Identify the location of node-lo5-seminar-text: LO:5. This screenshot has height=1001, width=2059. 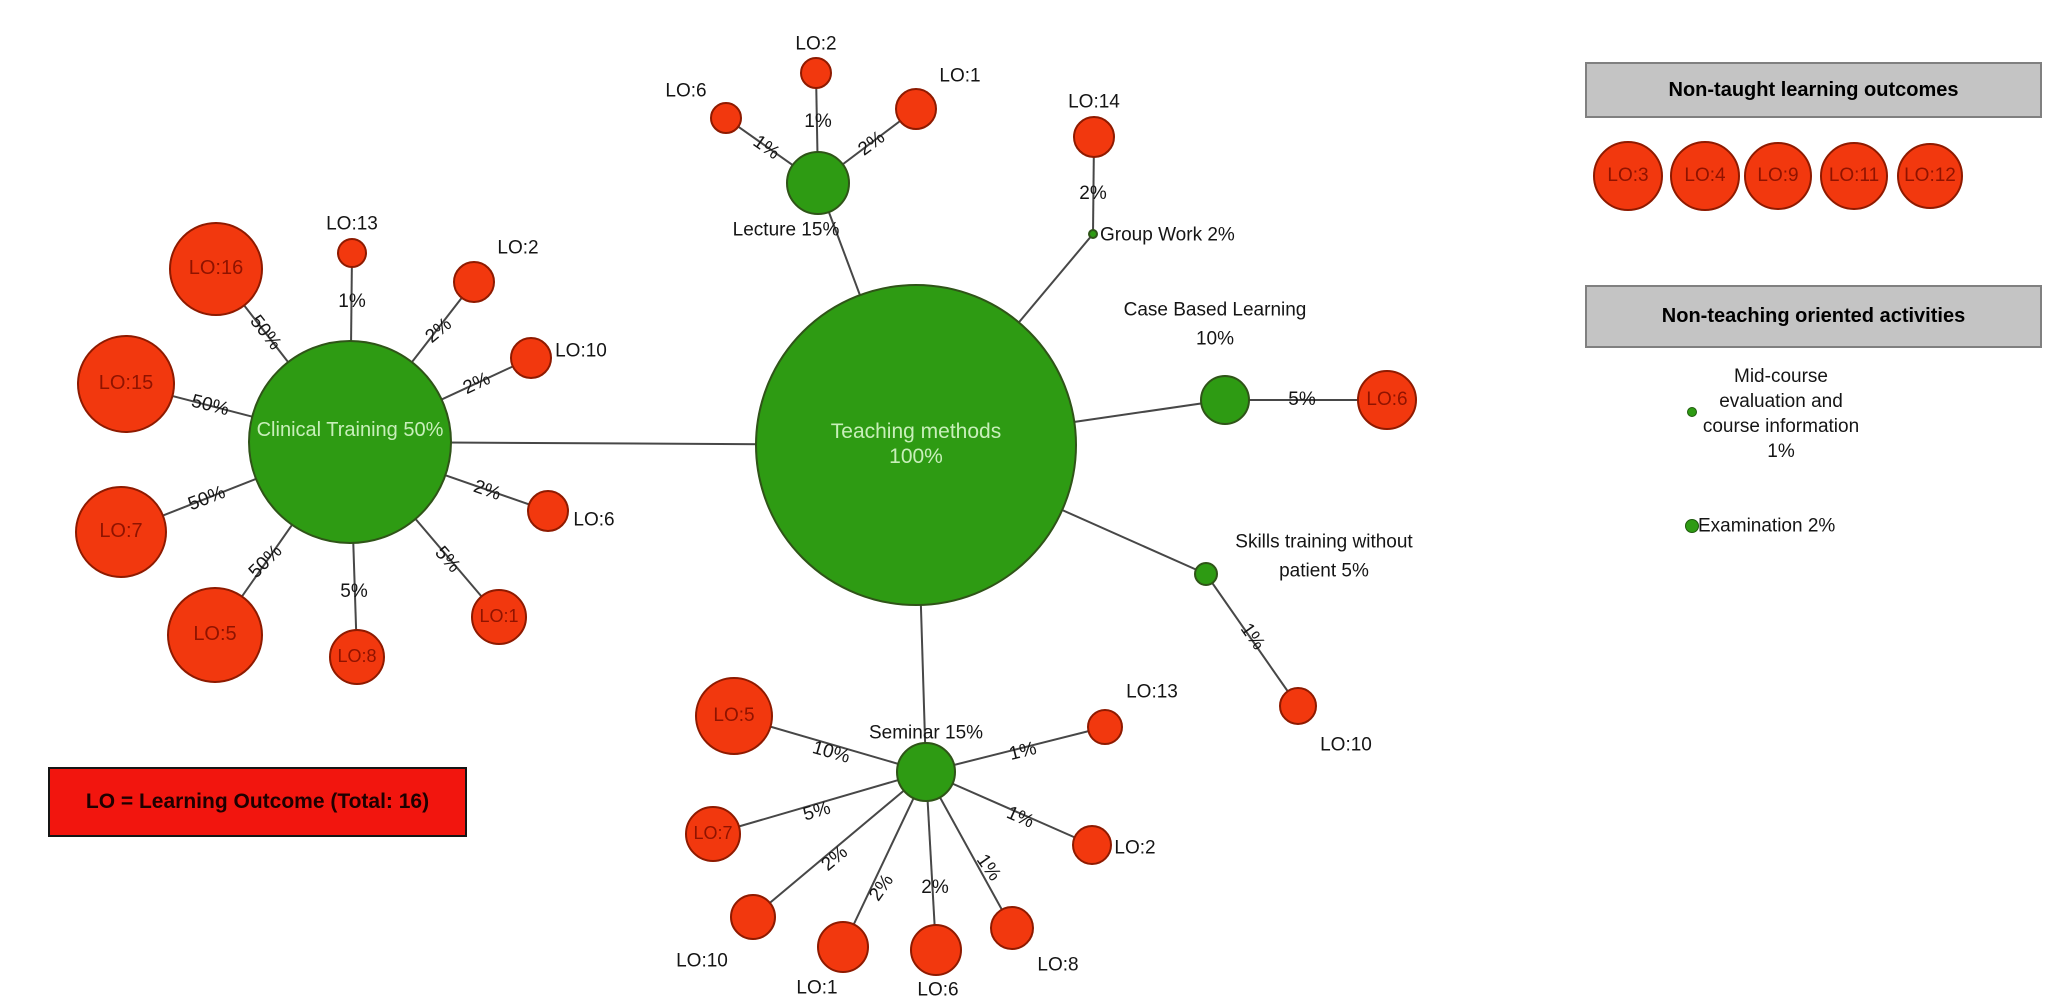
(734, 715).